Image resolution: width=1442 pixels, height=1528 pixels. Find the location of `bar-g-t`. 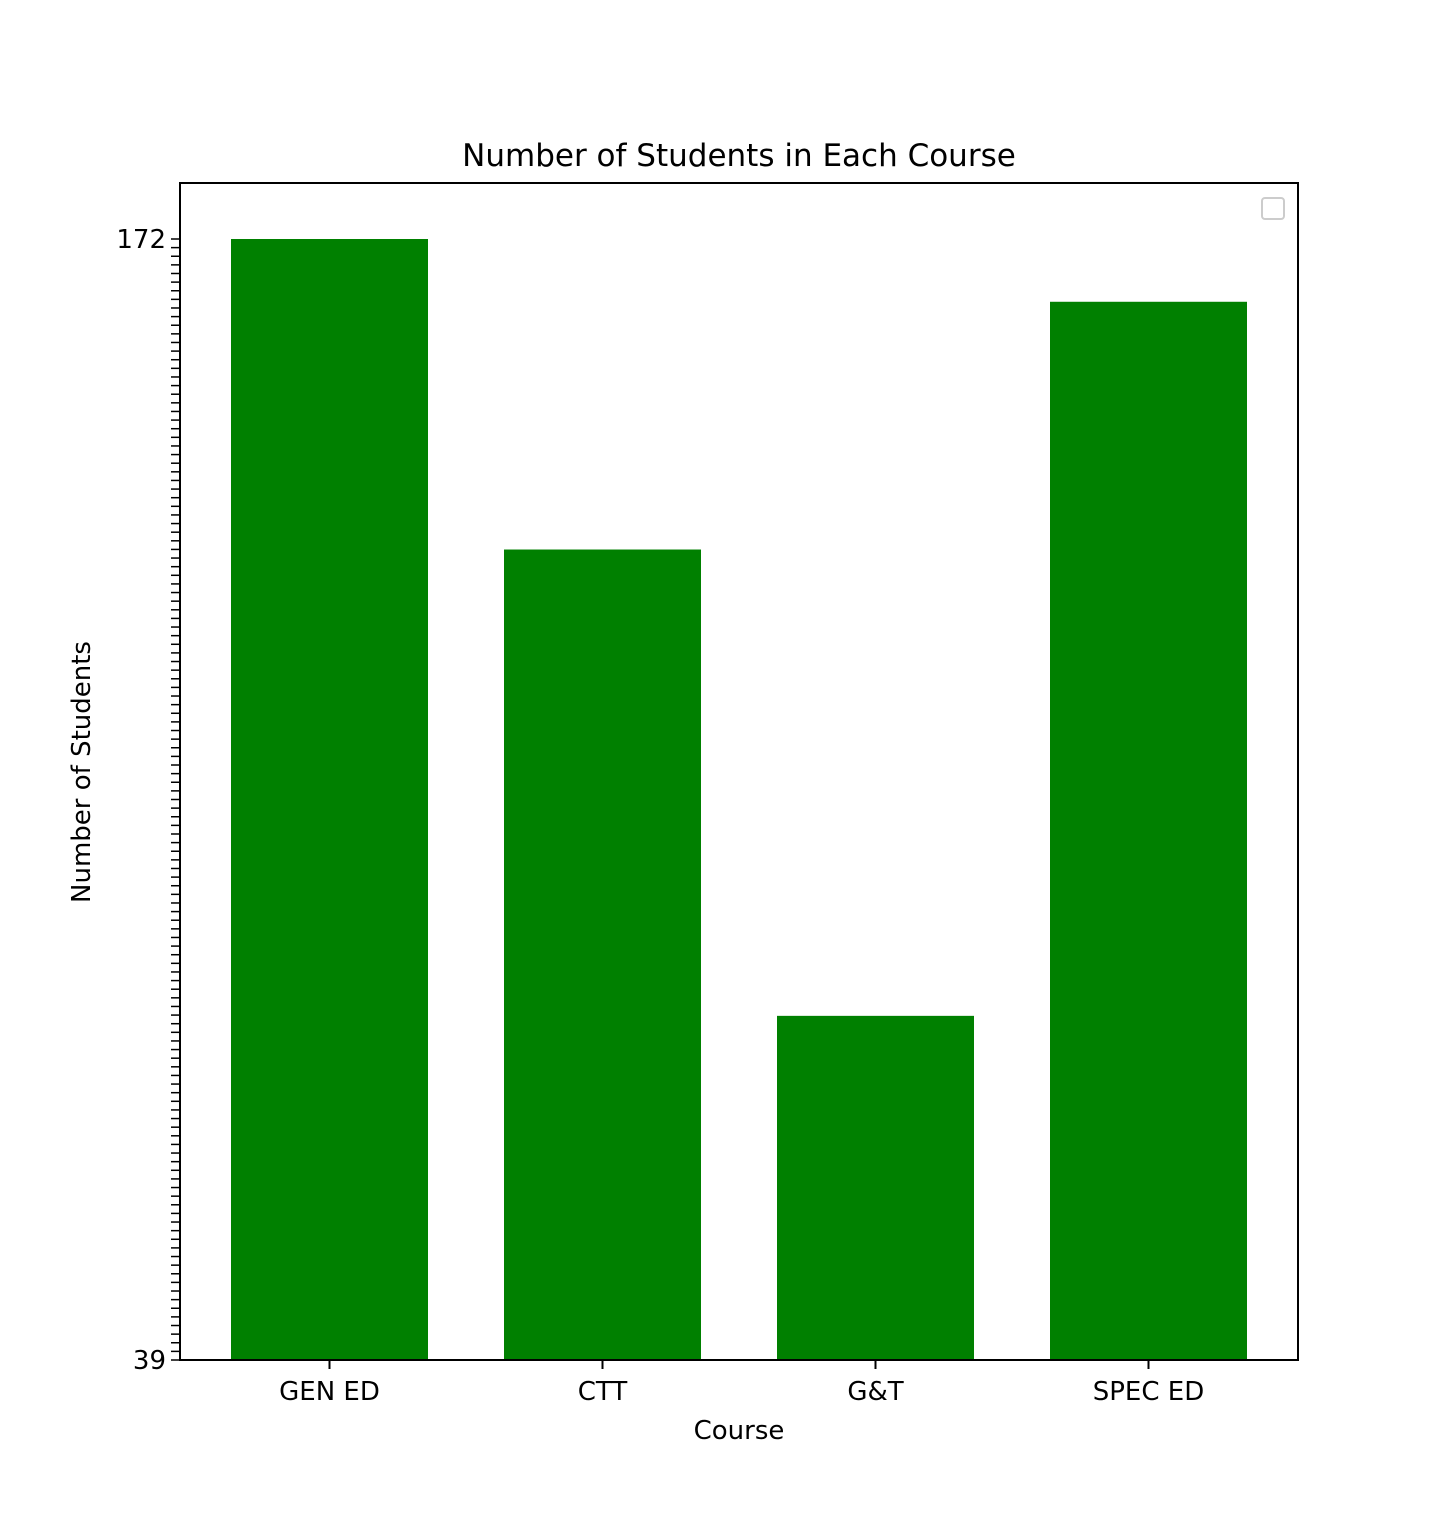

bar-g-t is located at coordinates (875, 1187).